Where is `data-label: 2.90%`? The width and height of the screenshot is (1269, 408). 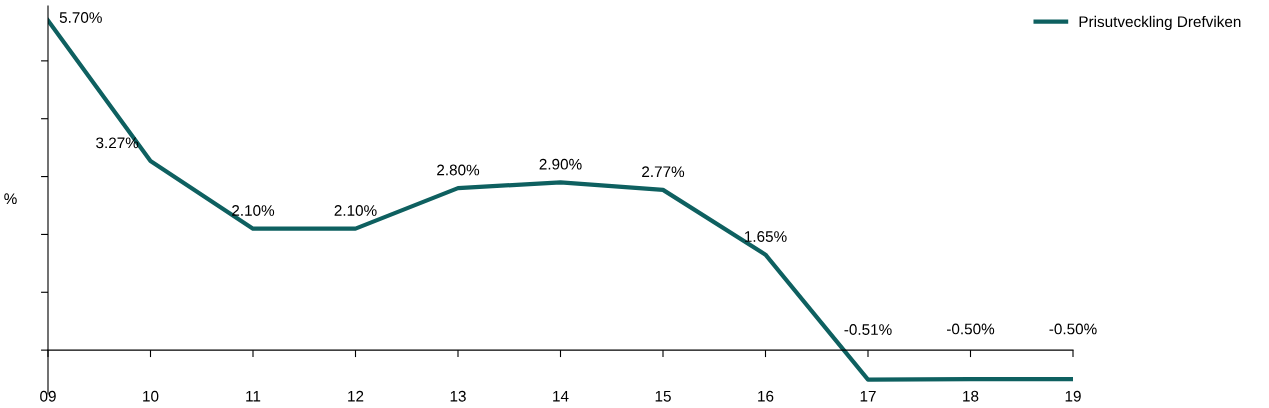
data-label: 2.90% is located at coordinates (560, 164).